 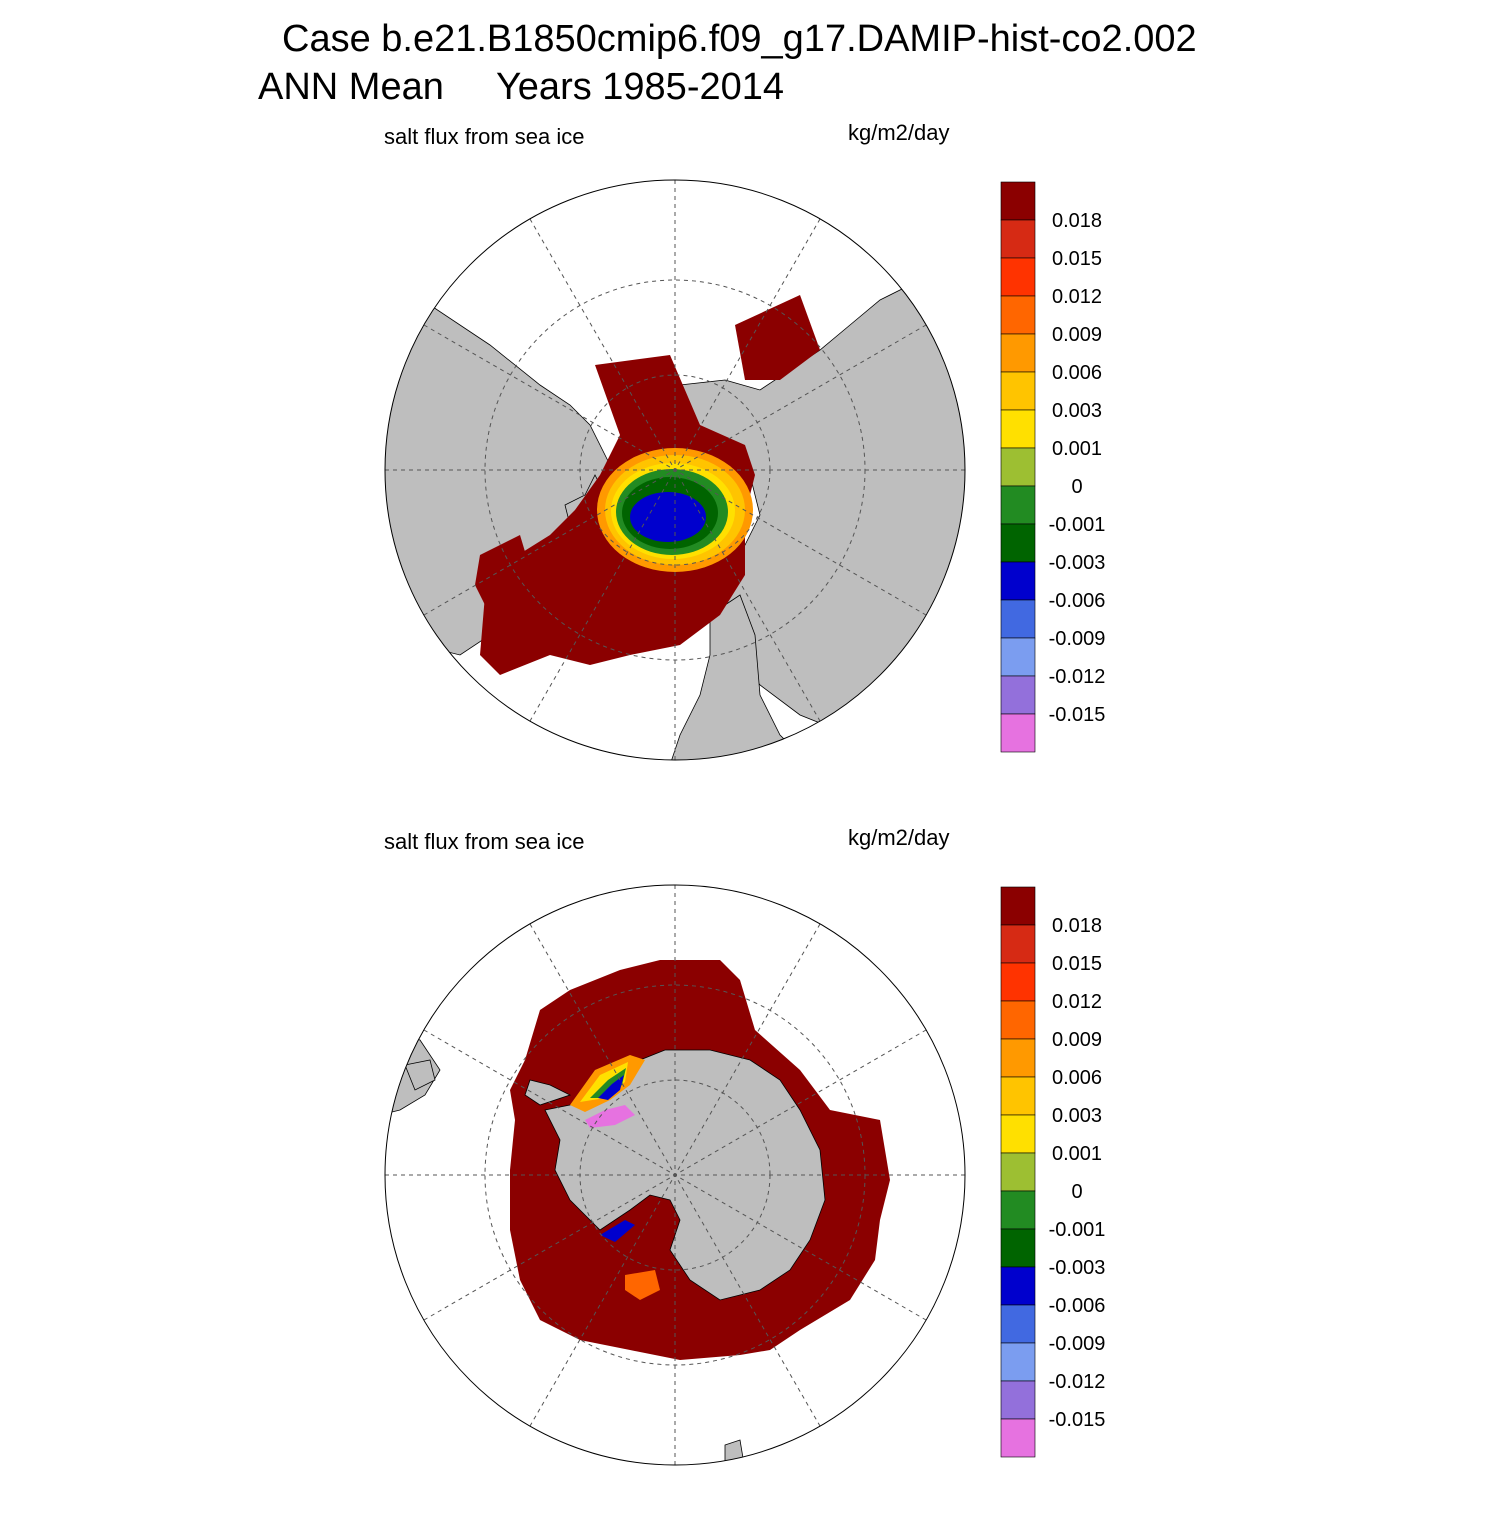 What do you see at coordinates (611, 1087) in the screenshot?
I see `field-weddell-blue` at bounding box center [611, 1087].